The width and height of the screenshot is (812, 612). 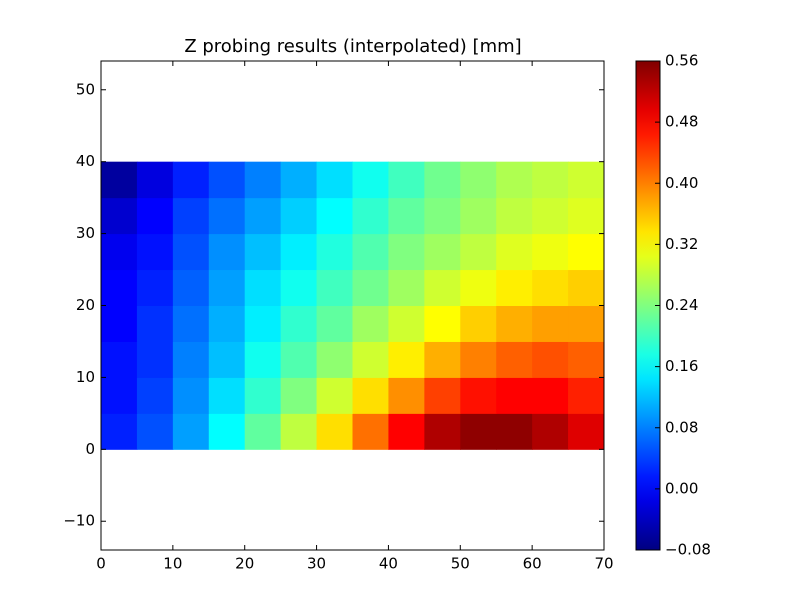 What do you see at coordinates (90, 449) in the screenshot?
I see `y-tick-label: 0` at bounding box center [90, 449].